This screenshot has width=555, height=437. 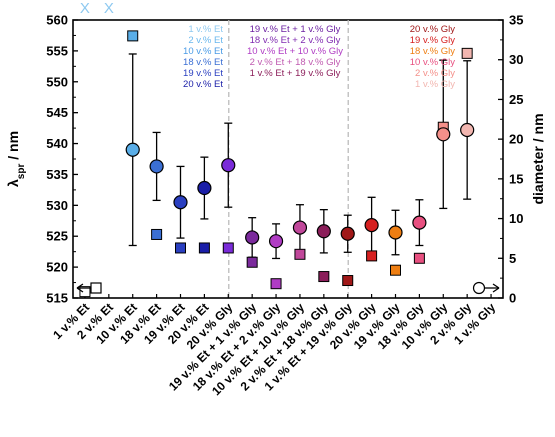 I want to click on legend-entry: 19 v.% Gly, so click(x=432, y=40).